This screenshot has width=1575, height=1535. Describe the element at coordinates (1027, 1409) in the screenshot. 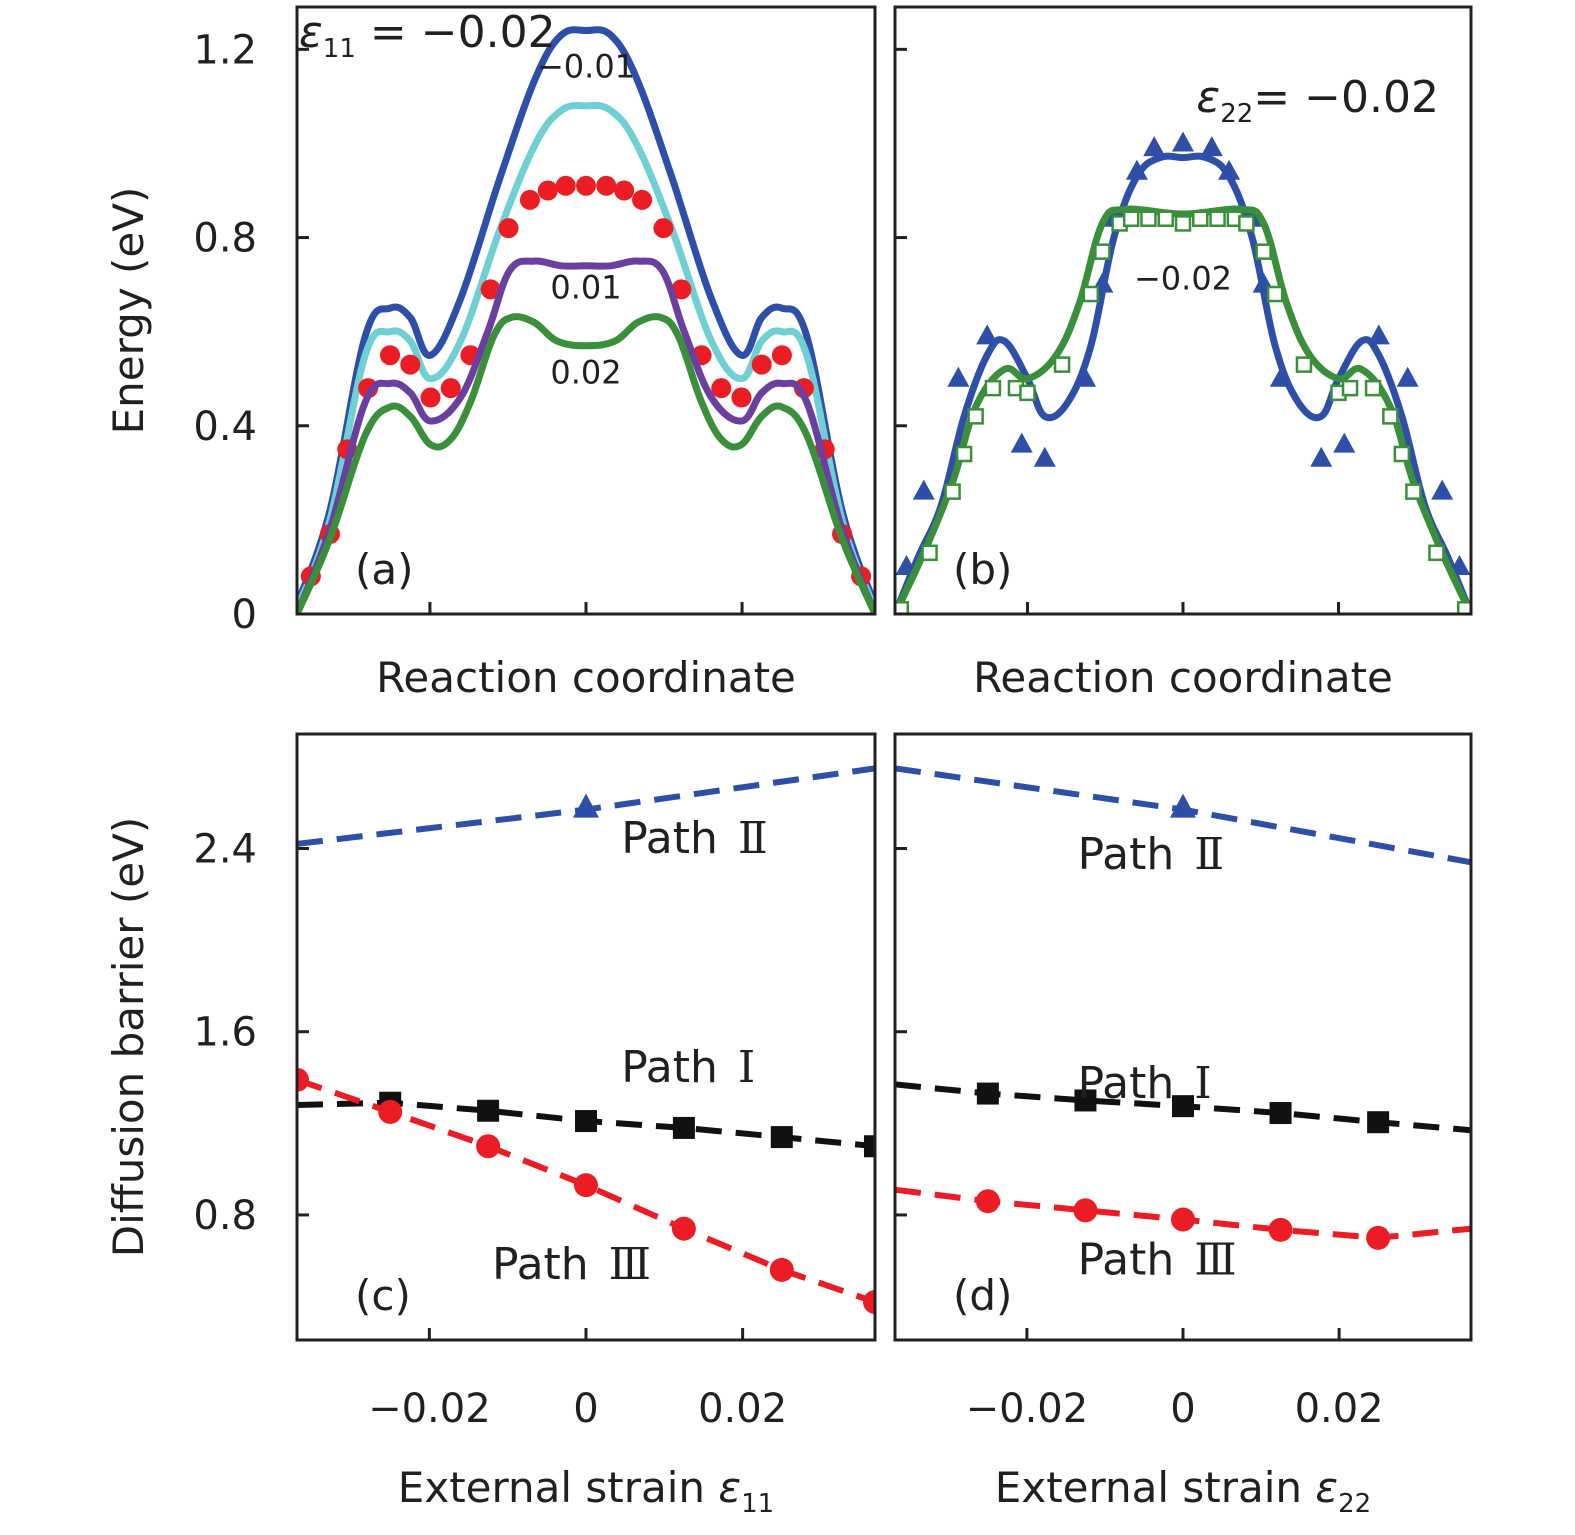

I see `x-tick-label: −0.02` at that location.